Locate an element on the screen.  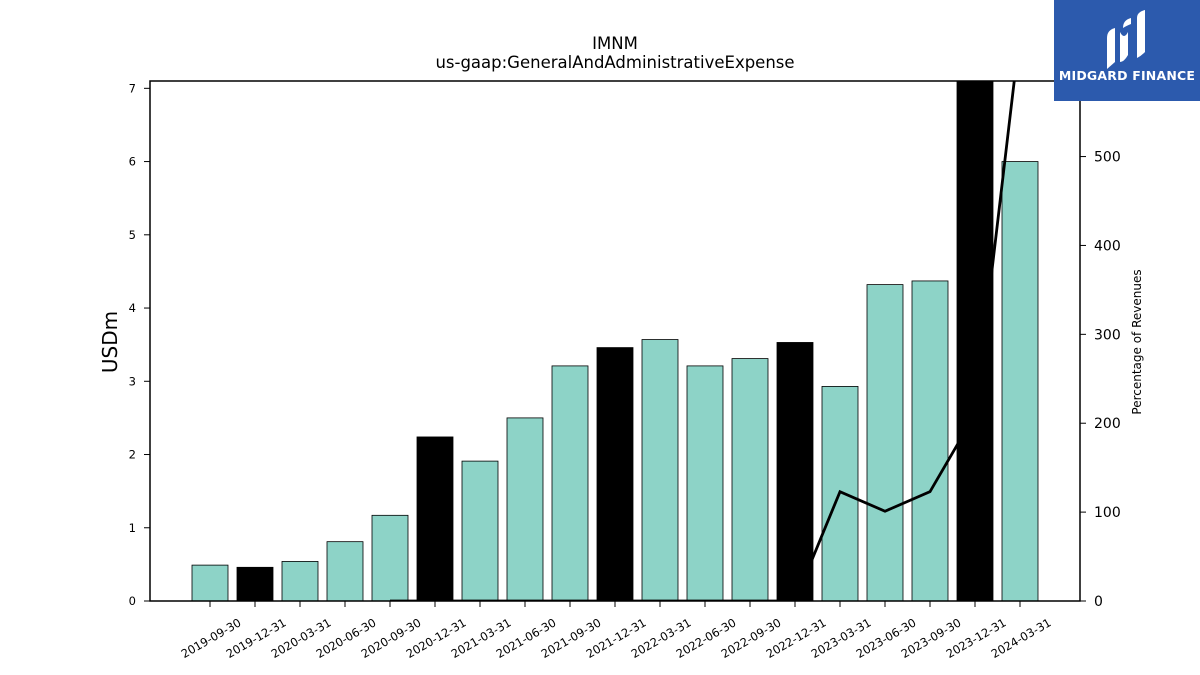
y-tick-label: 5 is located at coordinates (132, 235).